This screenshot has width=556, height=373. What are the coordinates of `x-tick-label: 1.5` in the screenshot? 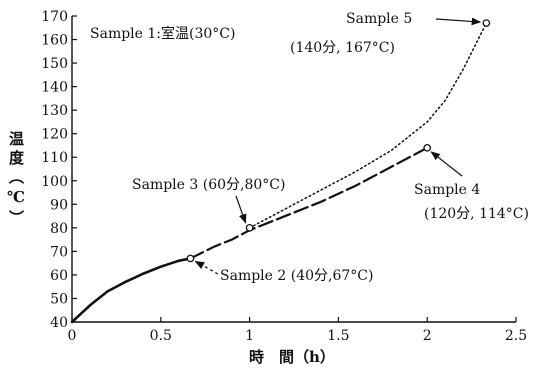 It's located at (338, 336).